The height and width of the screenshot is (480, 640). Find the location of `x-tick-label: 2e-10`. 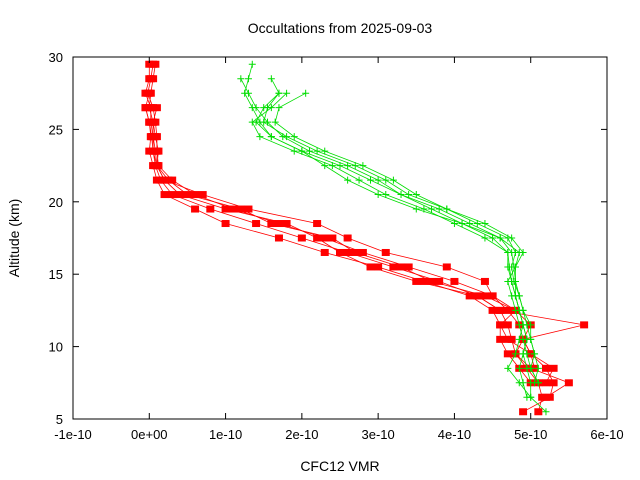

x-tick-label: 2e-10 is located at coordinates (301, 434).